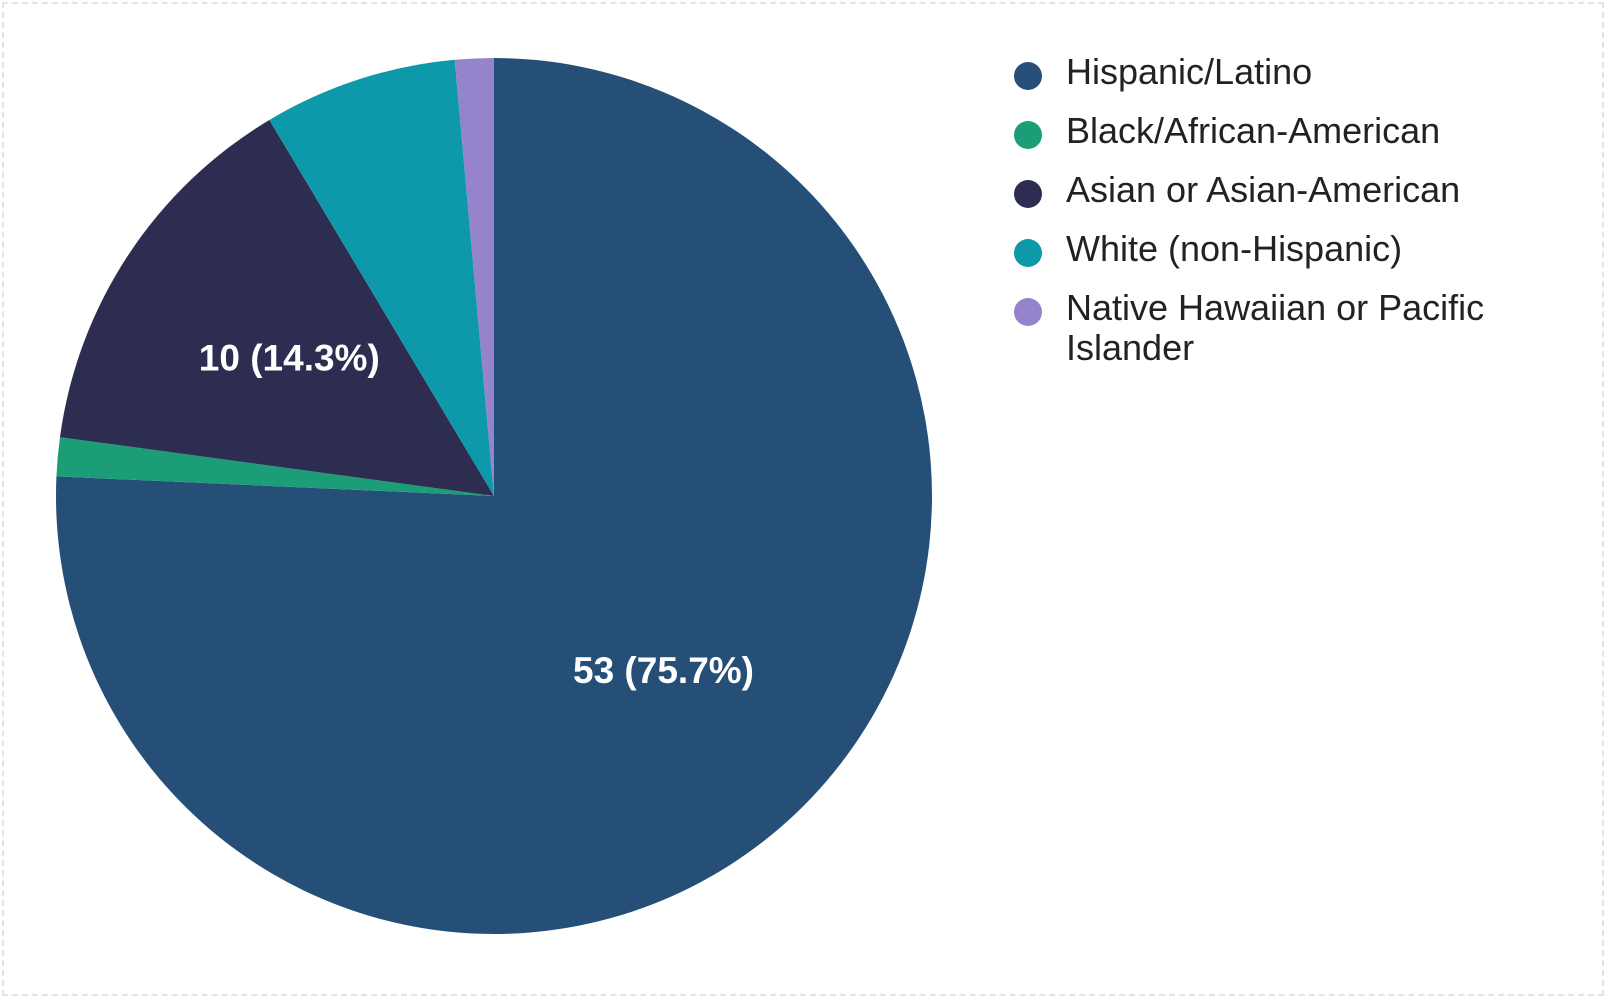 Image resolution: width=1610 pixels, height=1004 pixels. I want to click on pie-slice-asian-or-asian-american, so click(277, 308).